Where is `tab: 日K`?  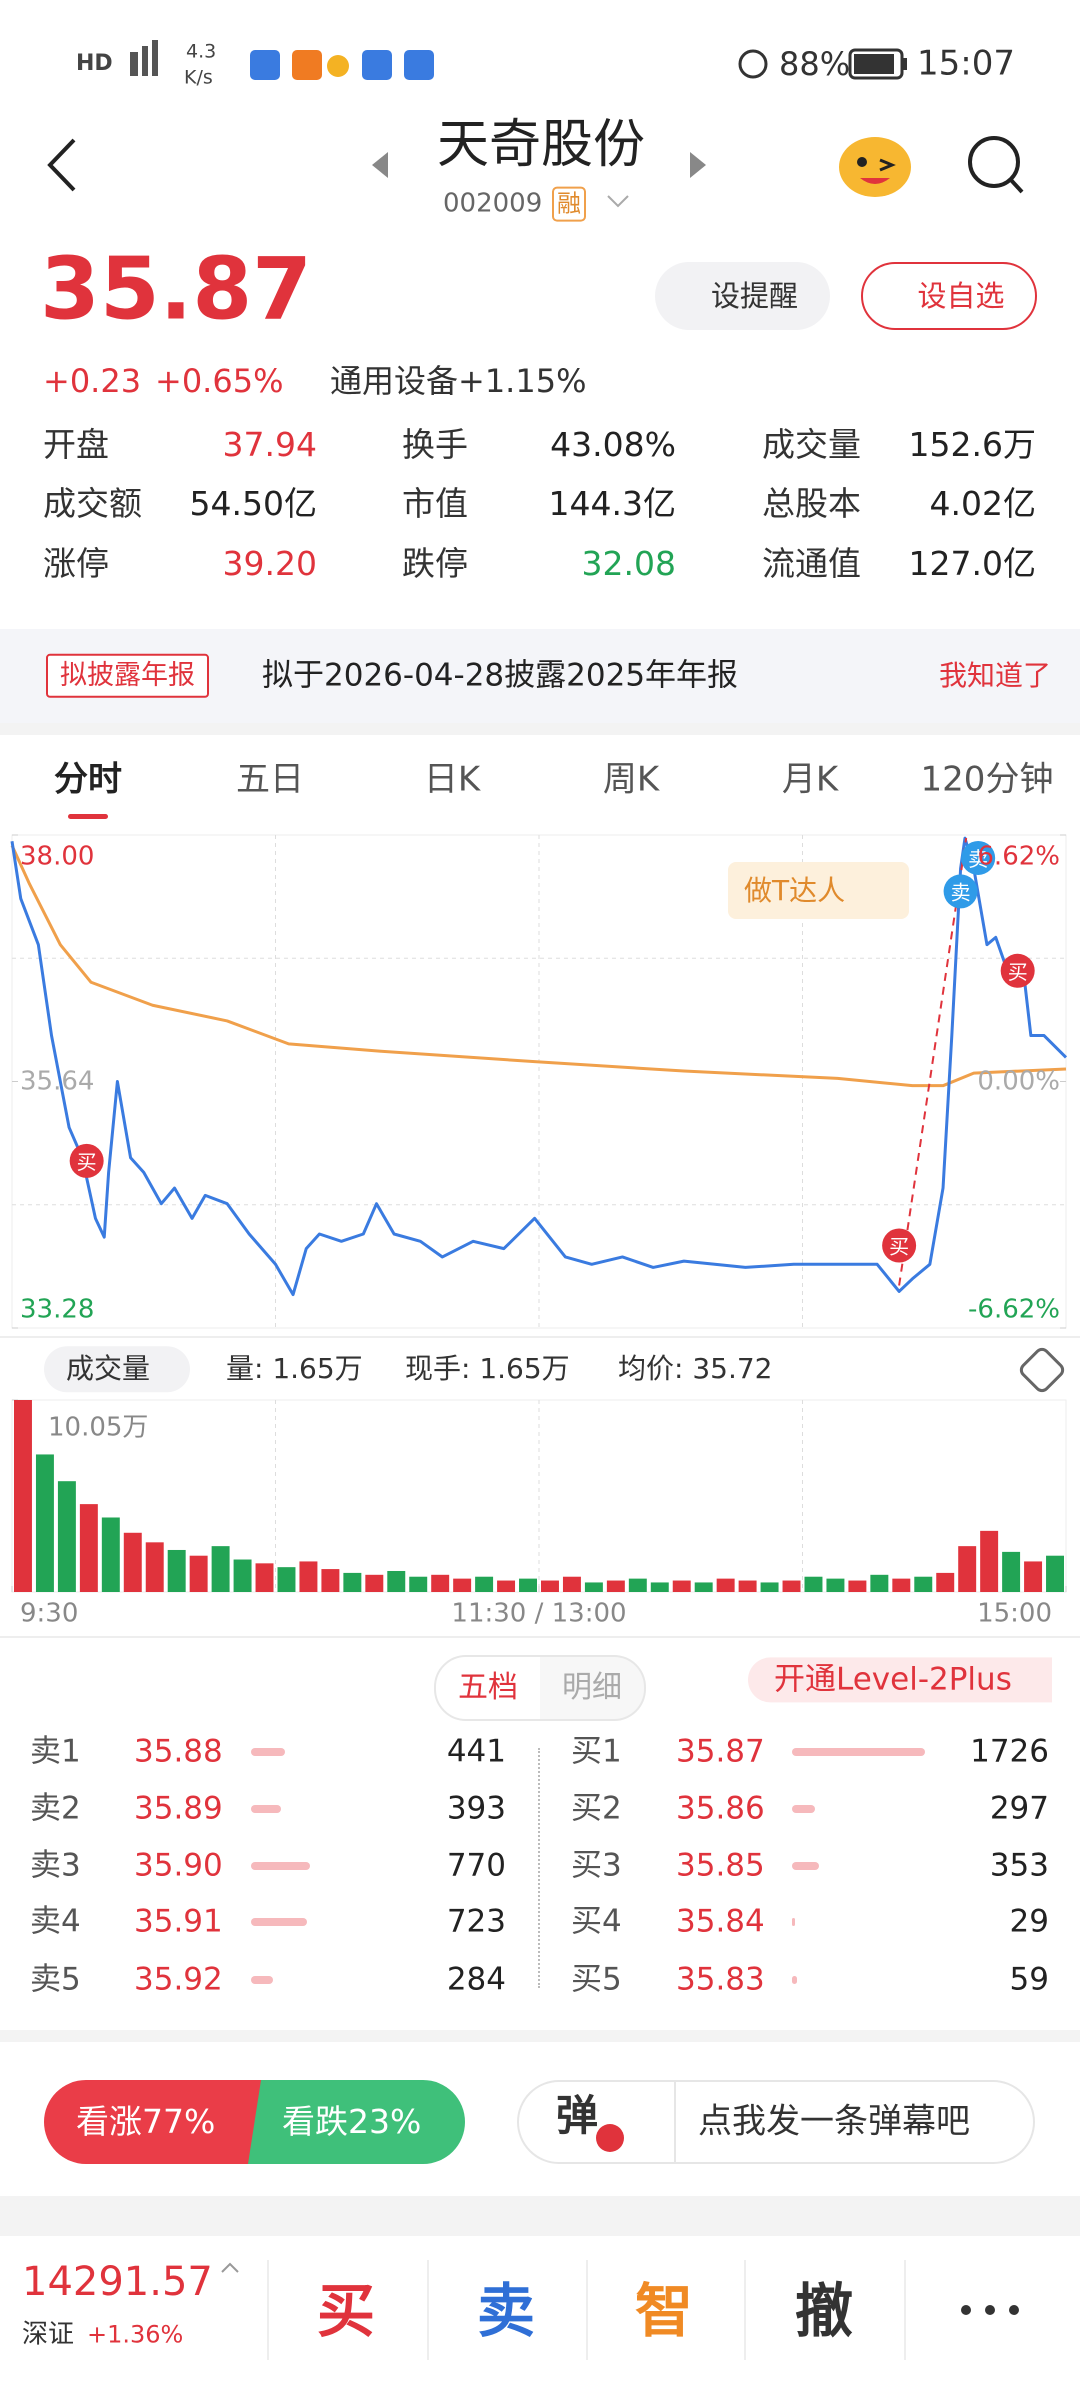 tab: 日K is located at coordinates (452, 779).